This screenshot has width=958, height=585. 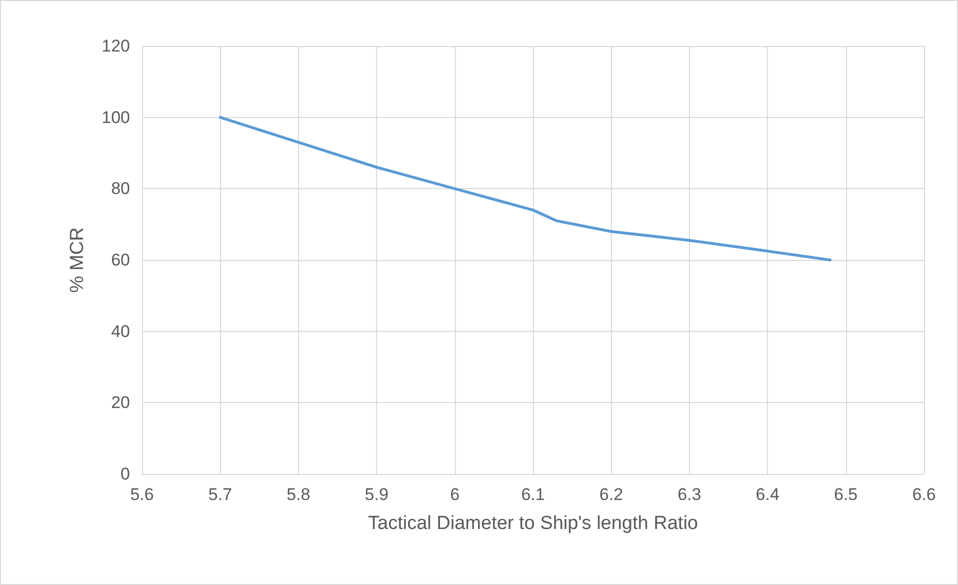 I want to click on x-tick-label: 5.9, so click(x=376, y=494).